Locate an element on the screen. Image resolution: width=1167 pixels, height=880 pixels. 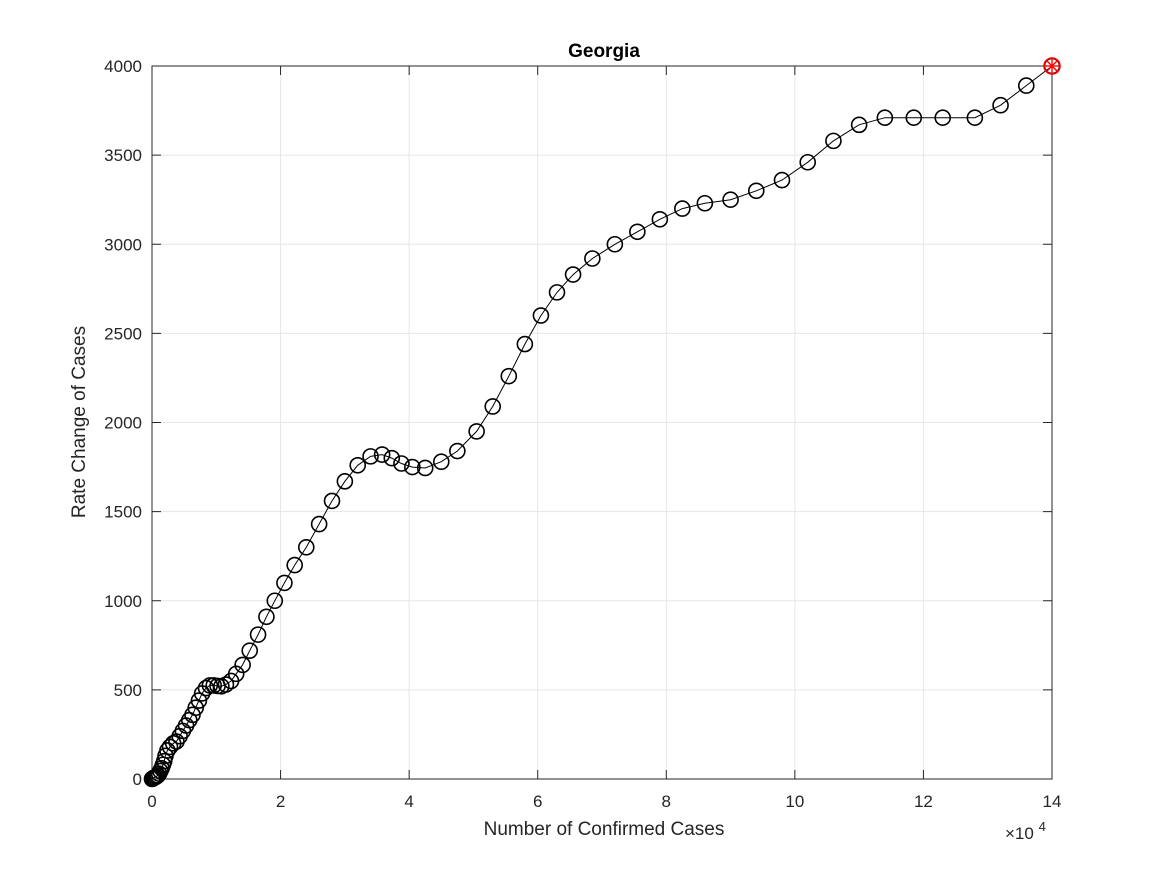
x-axis-exponent: ×10 4 is located at coordinates (1025, 831).